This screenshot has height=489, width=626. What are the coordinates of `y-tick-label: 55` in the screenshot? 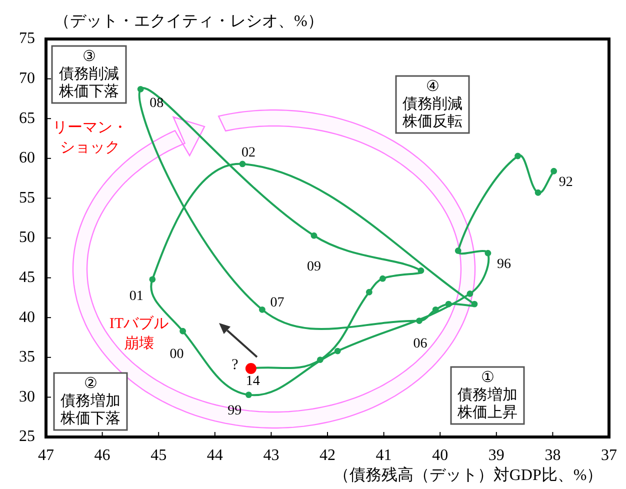 It's located at (27, 197).